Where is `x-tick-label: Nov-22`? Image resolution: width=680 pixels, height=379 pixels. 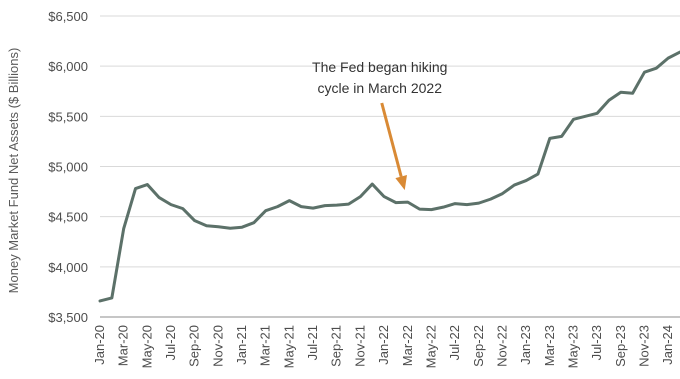
x-tick-label: Nov-22 is located at coordinates (501, 346).